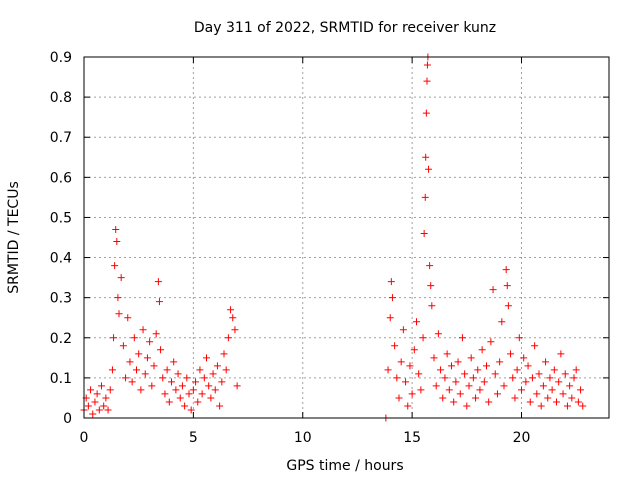 The width and height of the screenshot is (640, 480). What do you see at coordinates (84, 438) in the screenshot?
I see `x-tick-label: 0` at bounding box center [84, 438].